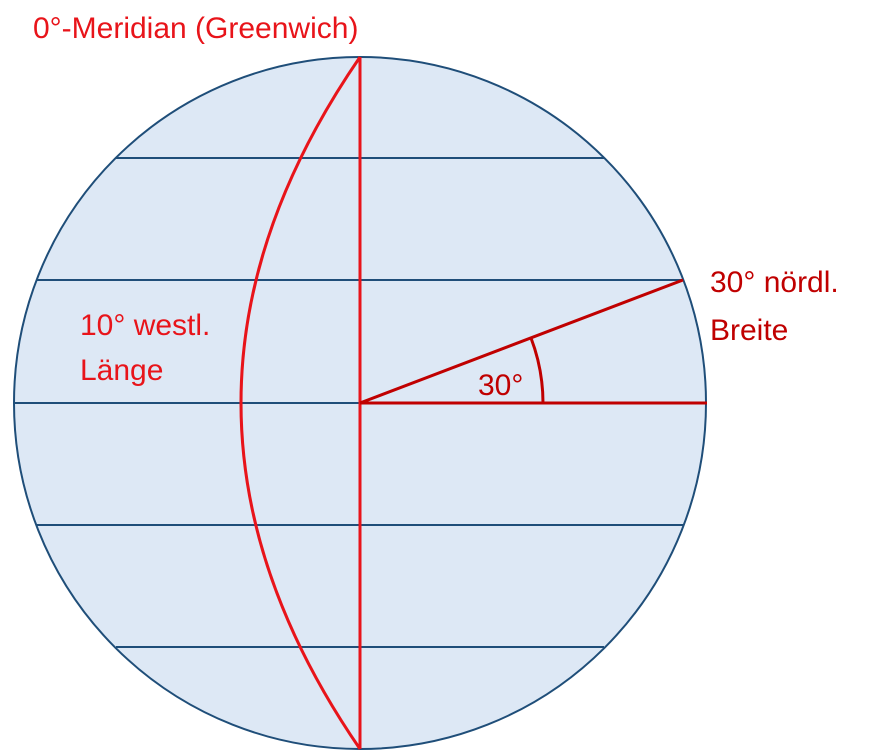  What do you see at coordinates (500, 385) in the screenshot?
I see `angle-label: 30°` at bounding box center [500, 385].